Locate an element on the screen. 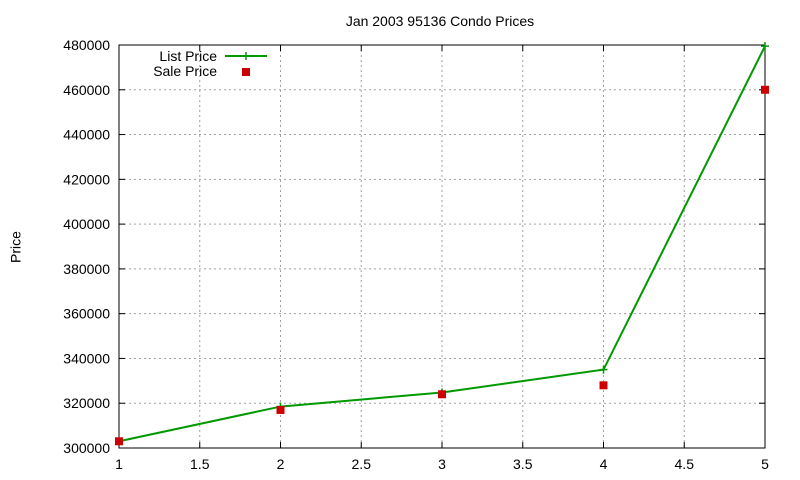 This screenshot has height=480, width=800. y-tick-label: 380000 is located at coordinates (86, 269).